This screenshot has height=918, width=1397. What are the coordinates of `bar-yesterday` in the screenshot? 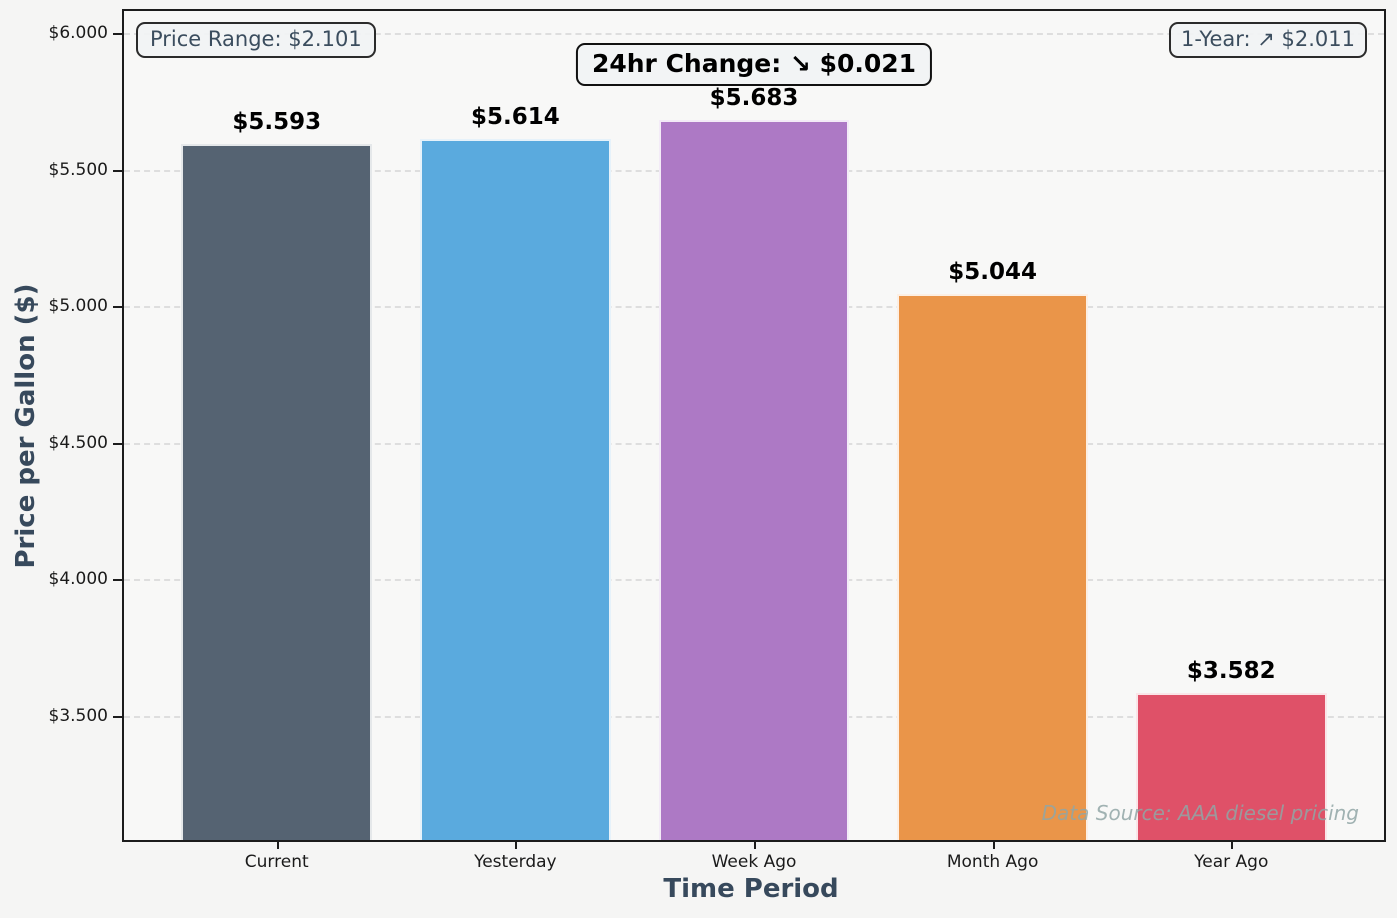 It's located at (515, 489).